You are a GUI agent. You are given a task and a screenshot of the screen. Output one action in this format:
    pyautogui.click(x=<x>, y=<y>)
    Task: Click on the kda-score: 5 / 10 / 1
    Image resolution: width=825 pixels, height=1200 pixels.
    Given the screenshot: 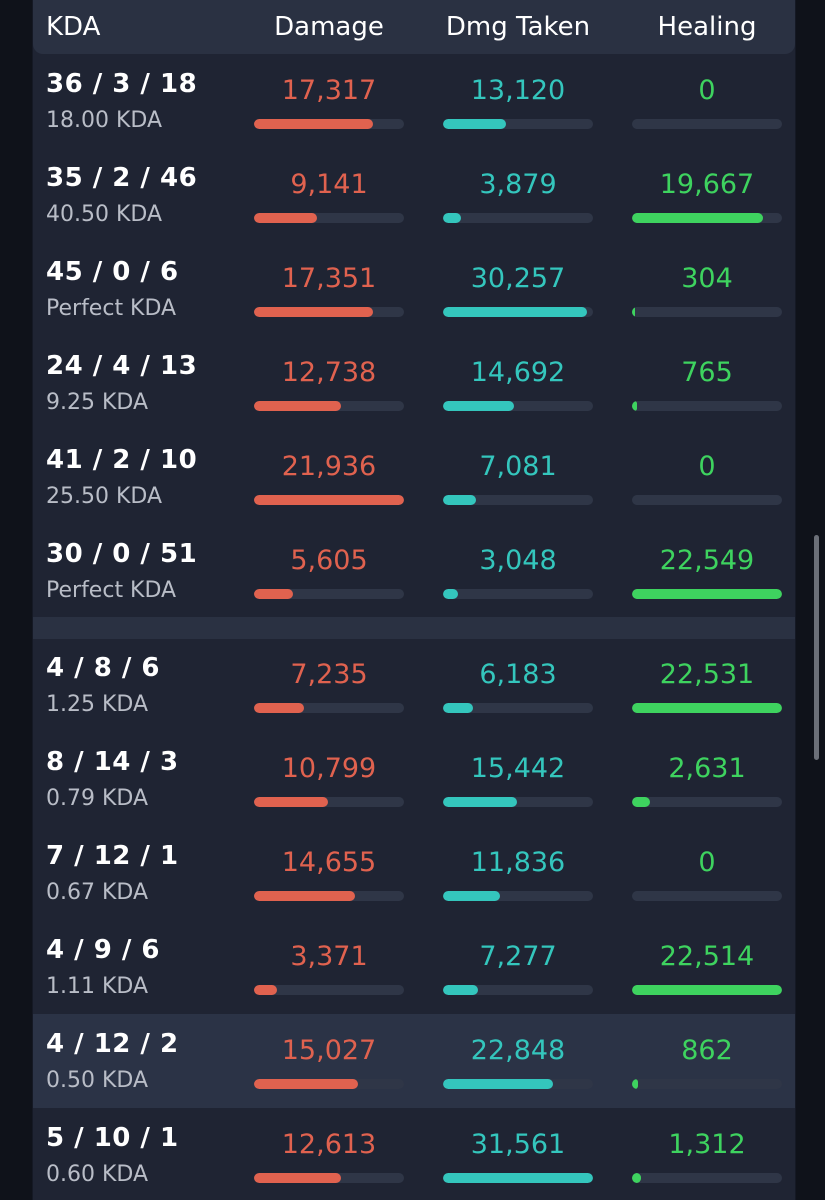 What is the action you would take?
    pyautogui.click(x=112, y=1138)
    